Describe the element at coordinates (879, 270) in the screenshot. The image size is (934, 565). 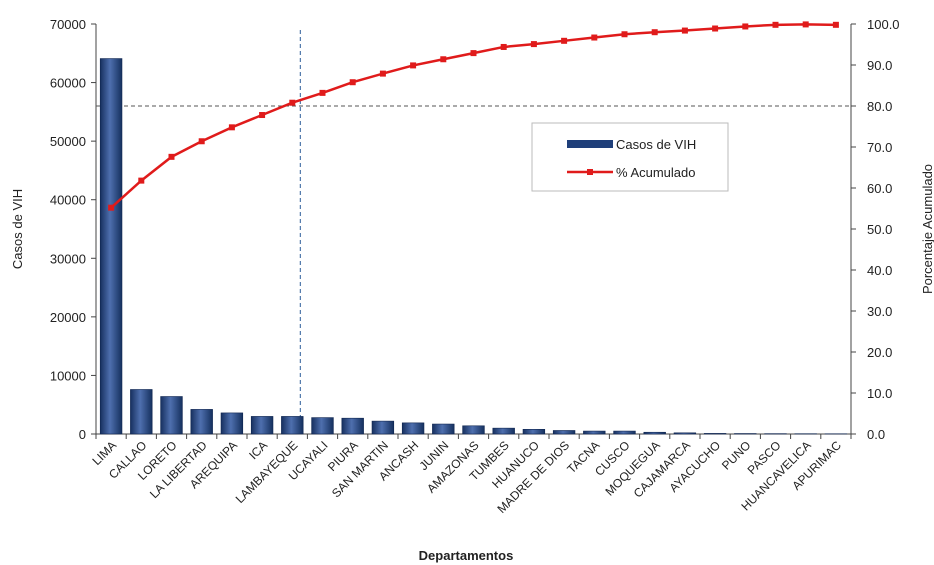
I see `y2-tick-label: 40.0` at that location.